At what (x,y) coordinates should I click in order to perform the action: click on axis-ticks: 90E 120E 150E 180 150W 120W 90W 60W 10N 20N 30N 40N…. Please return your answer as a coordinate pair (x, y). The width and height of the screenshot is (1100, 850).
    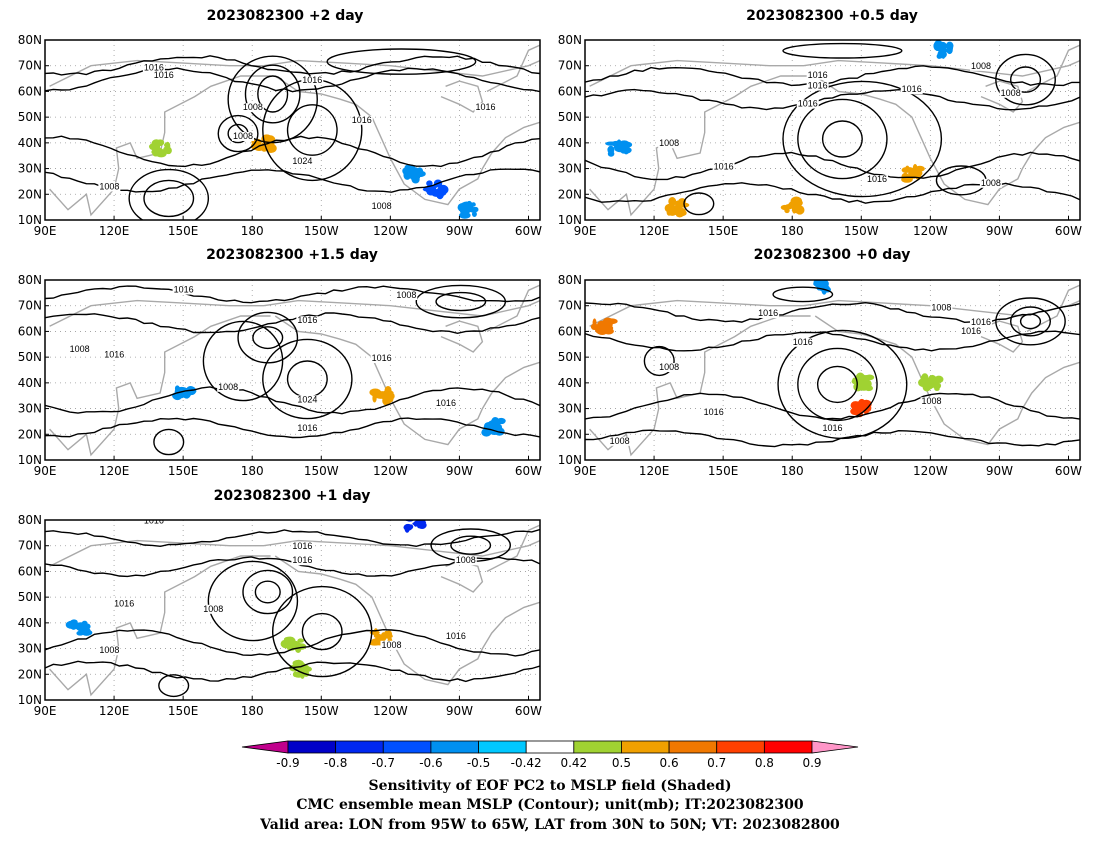
    Looking at the image, I should click on (820, 375).